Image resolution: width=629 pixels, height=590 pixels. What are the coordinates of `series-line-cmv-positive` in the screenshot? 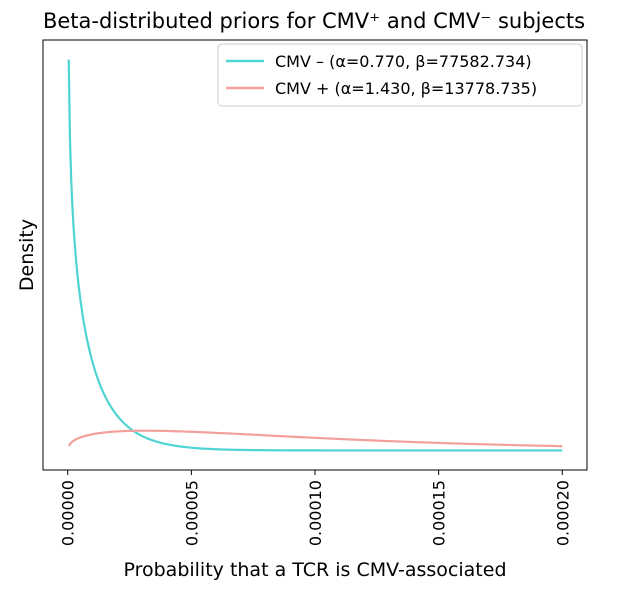 It's located at (315, 438).